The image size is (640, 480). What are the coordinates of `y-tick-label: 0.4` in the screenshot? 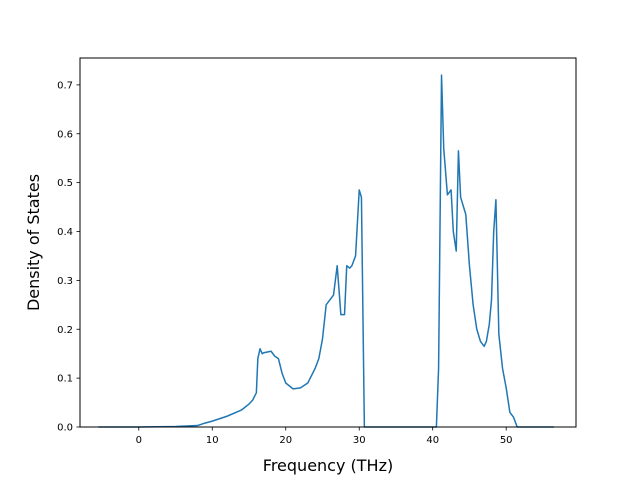 It's located at (65, 232).